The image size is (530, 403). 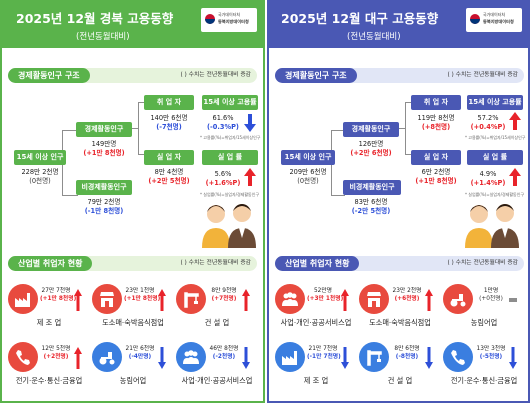 I want to click on emp-rate-value: 61.6% (-0.3%P), so click(x=223, y=122).